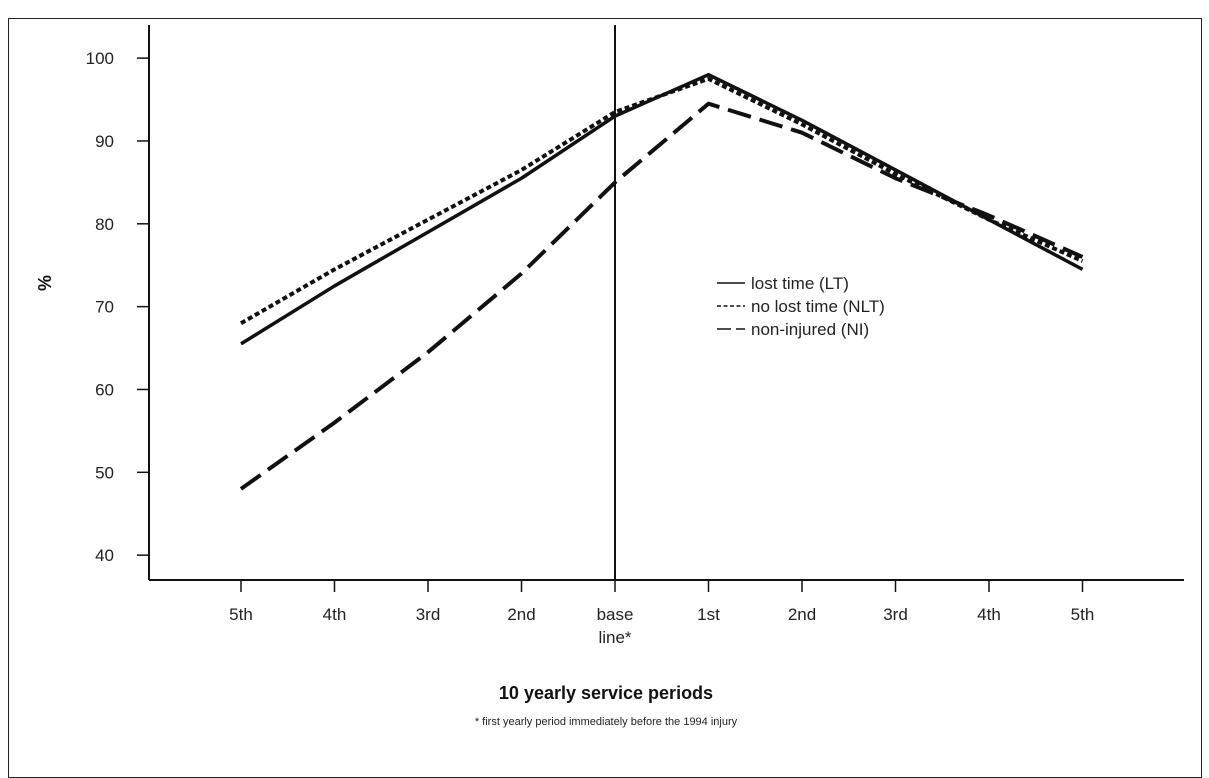 The width and height of the screenshot is (1209, 778). I want to click on y-tick-label: 90, so click(104, 141).